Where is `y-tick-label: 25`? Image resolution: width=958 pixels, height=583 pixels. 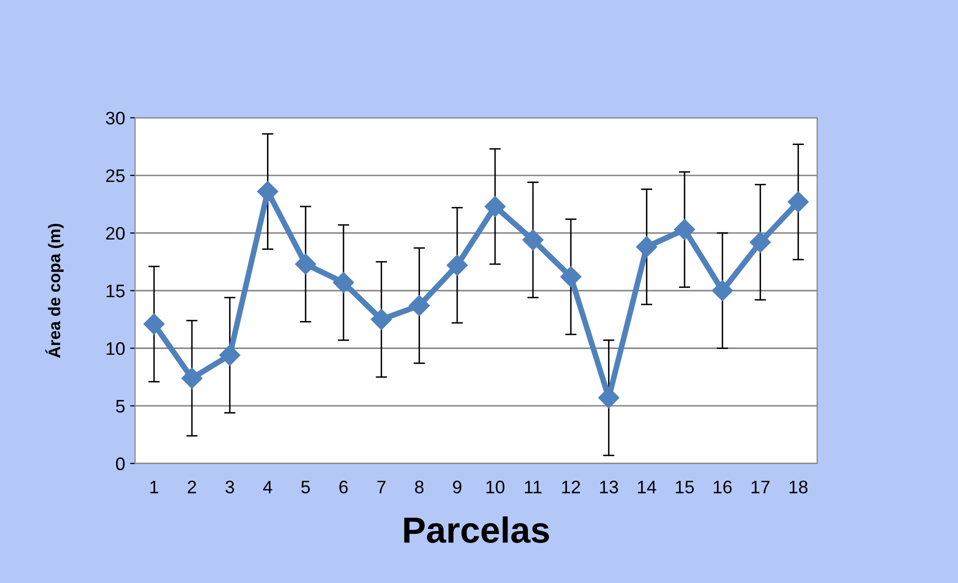 y-tick-label: 25 is located at coordinates (115, 175).